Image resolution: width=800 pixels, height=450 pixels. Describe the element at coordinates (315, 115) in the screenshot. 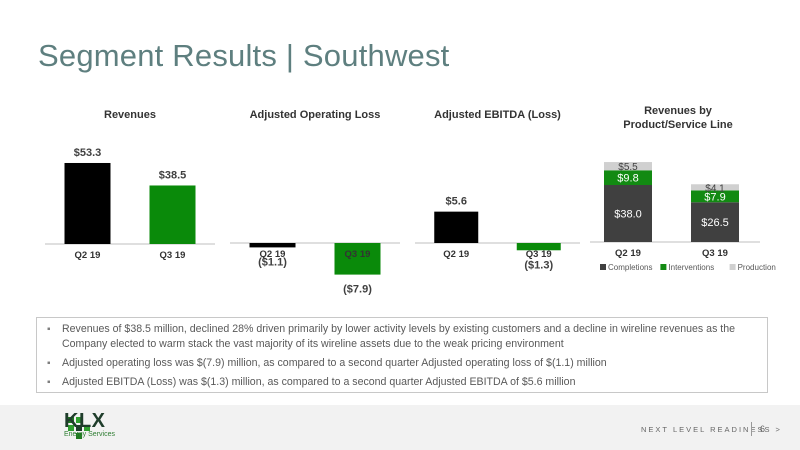

I see `chart-title: Adjusted Operating Loss` at that location.